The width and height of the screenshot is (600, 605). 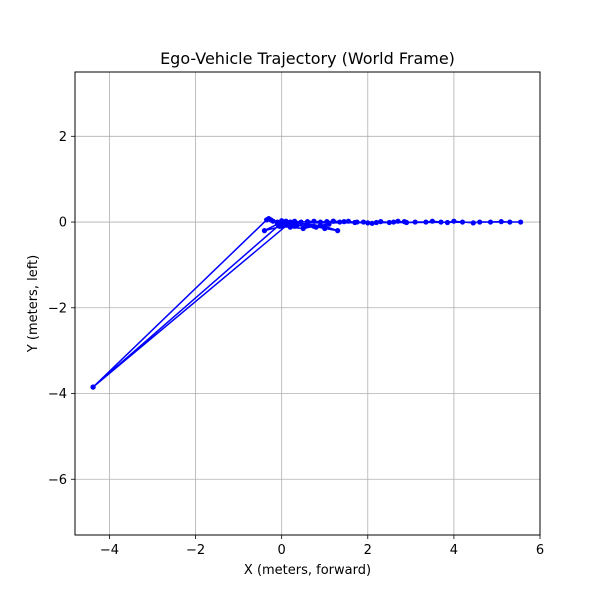 I want to click on x-tick-label: 4, so click(x=454, y=550).